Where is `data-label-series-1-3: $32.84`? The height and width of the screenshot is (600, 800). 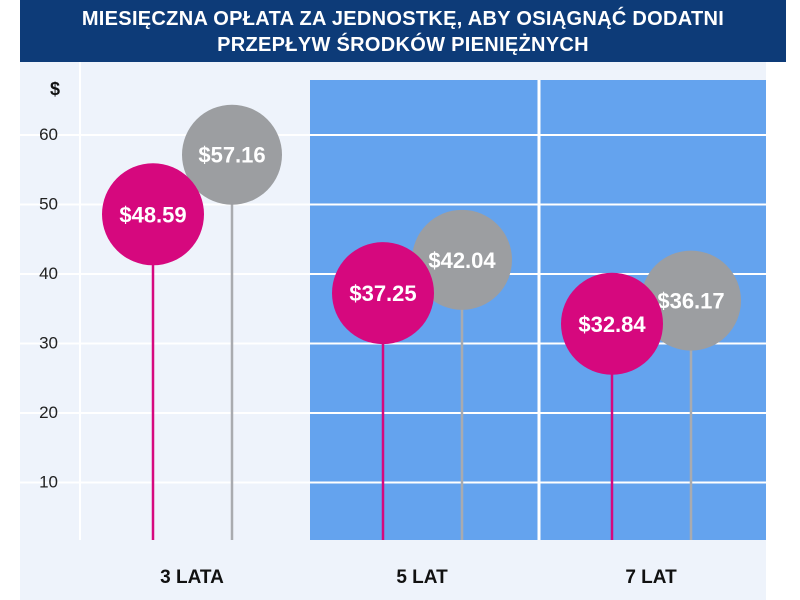 data-label-series-1-3: $32.84 is located at coordinates (612, 324).